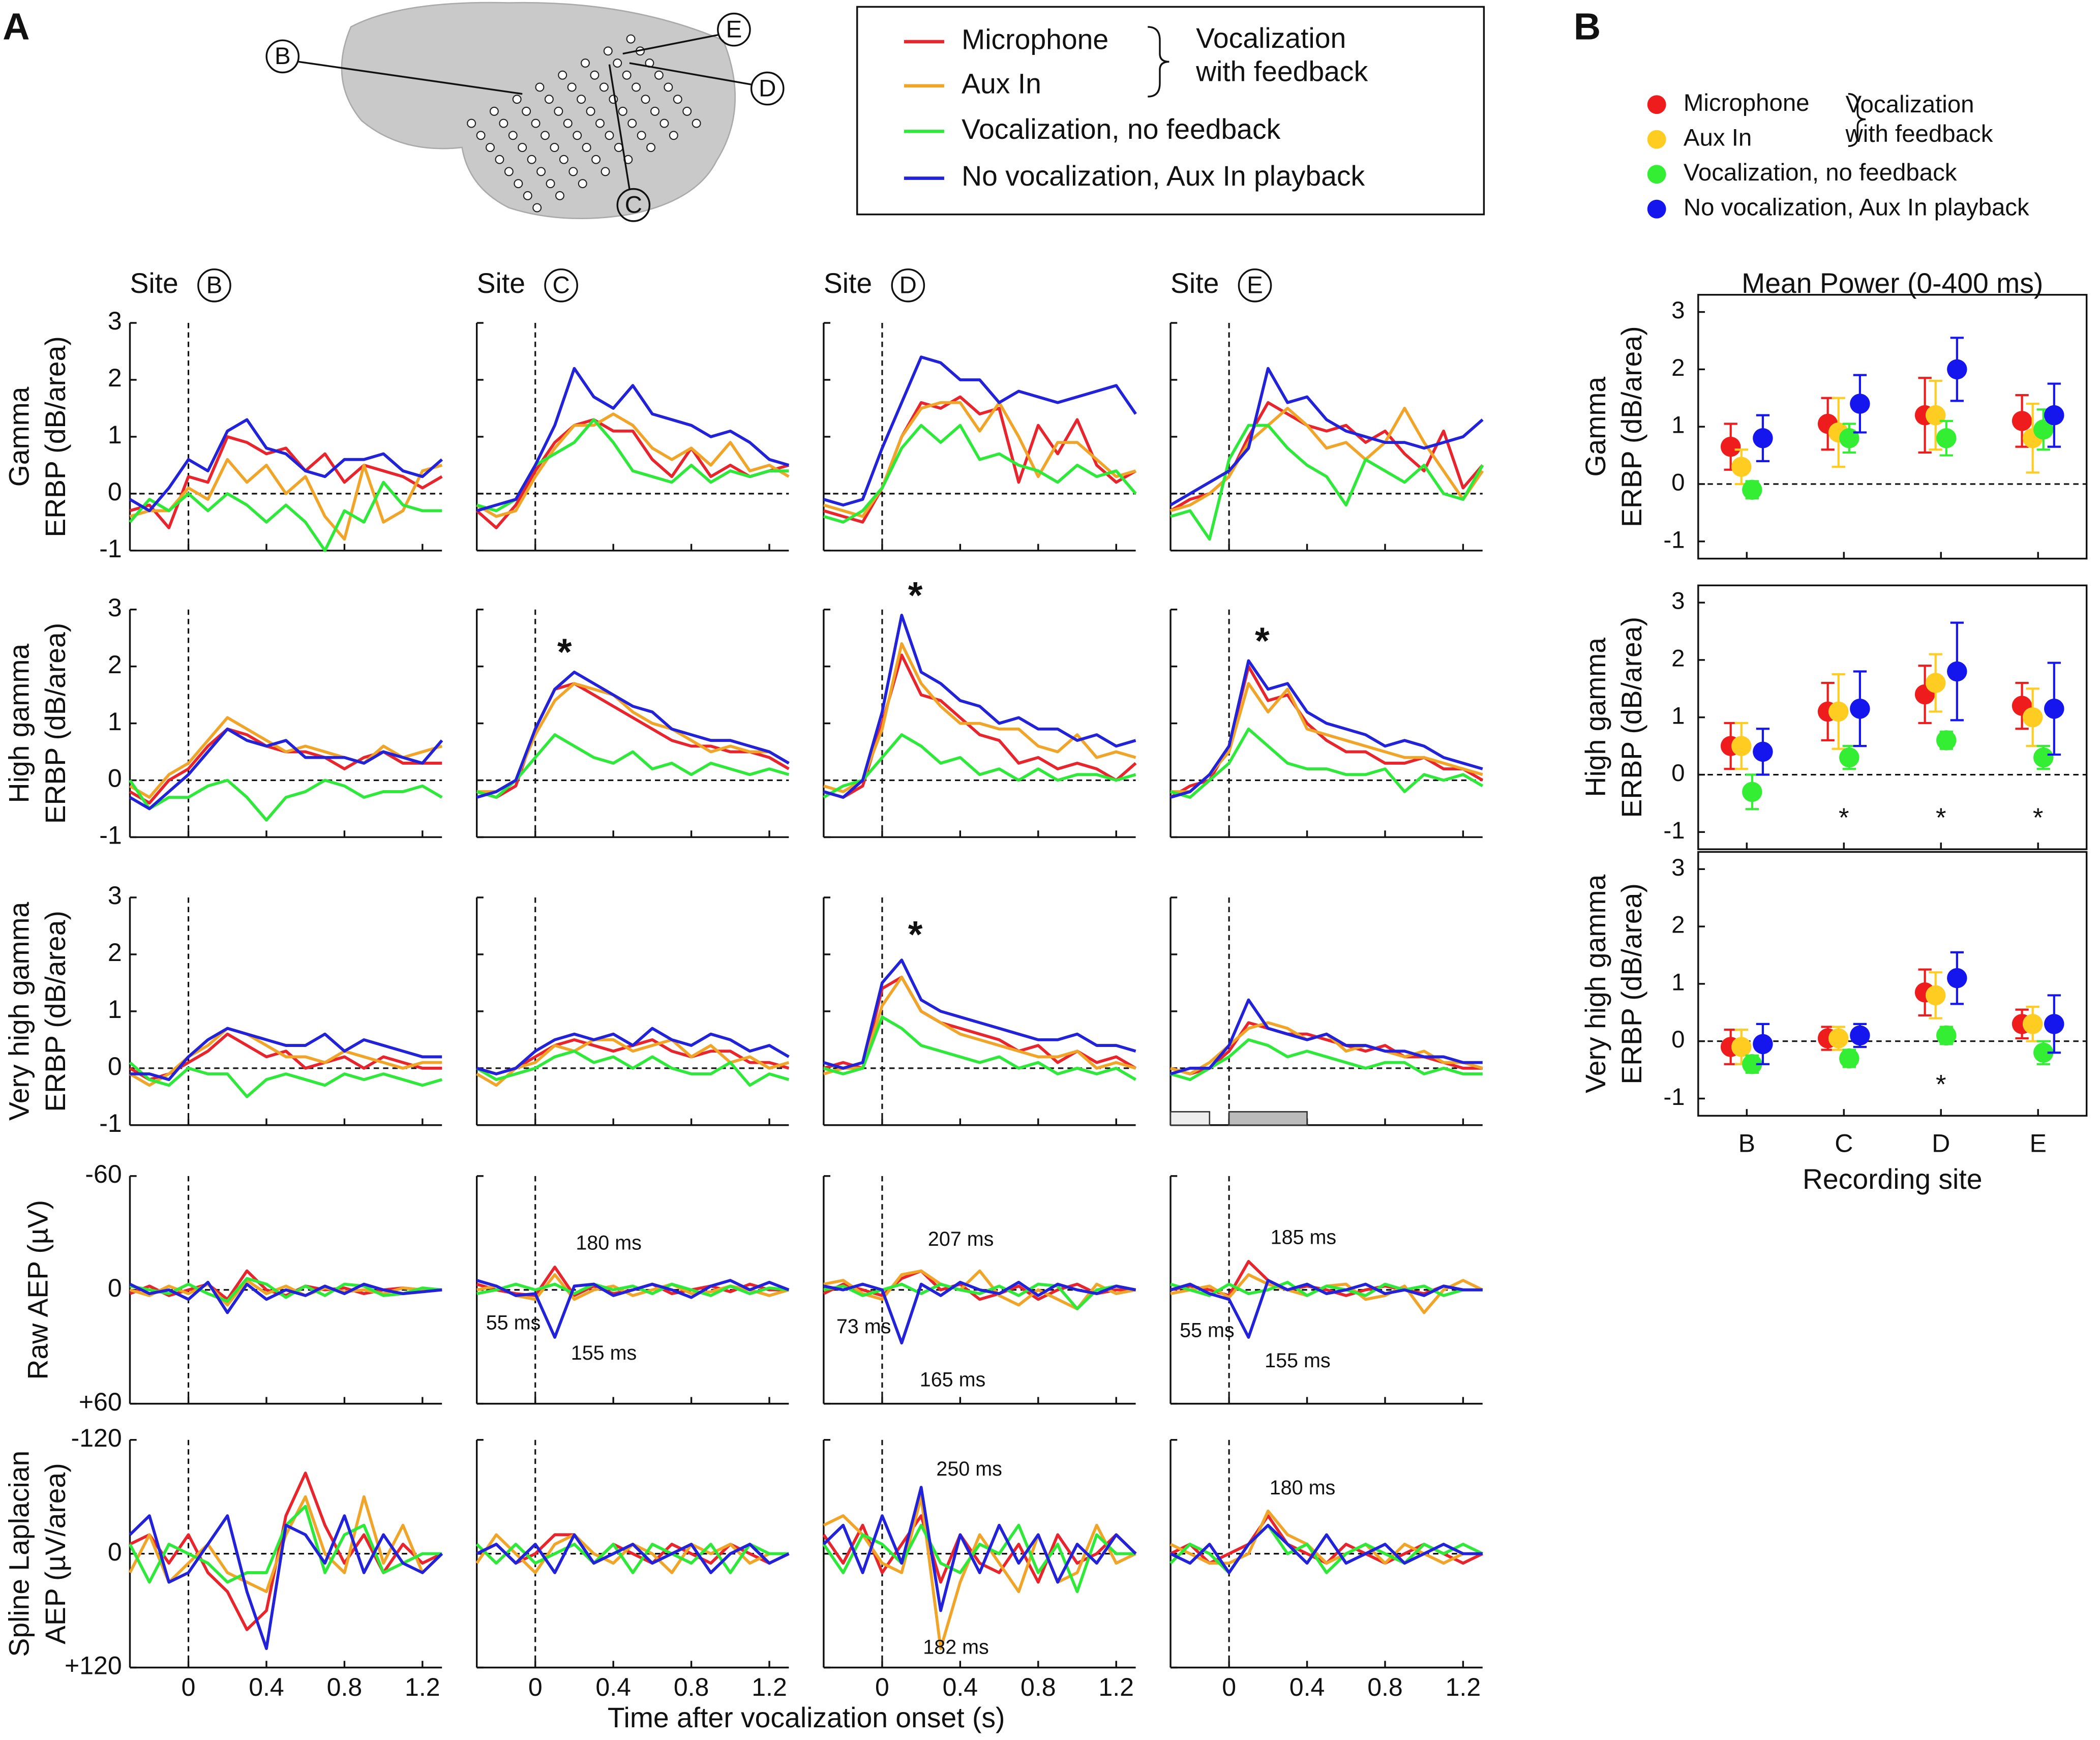 The image size is (2100, 1740). I want to click on site-label: C, so click(633, 204).